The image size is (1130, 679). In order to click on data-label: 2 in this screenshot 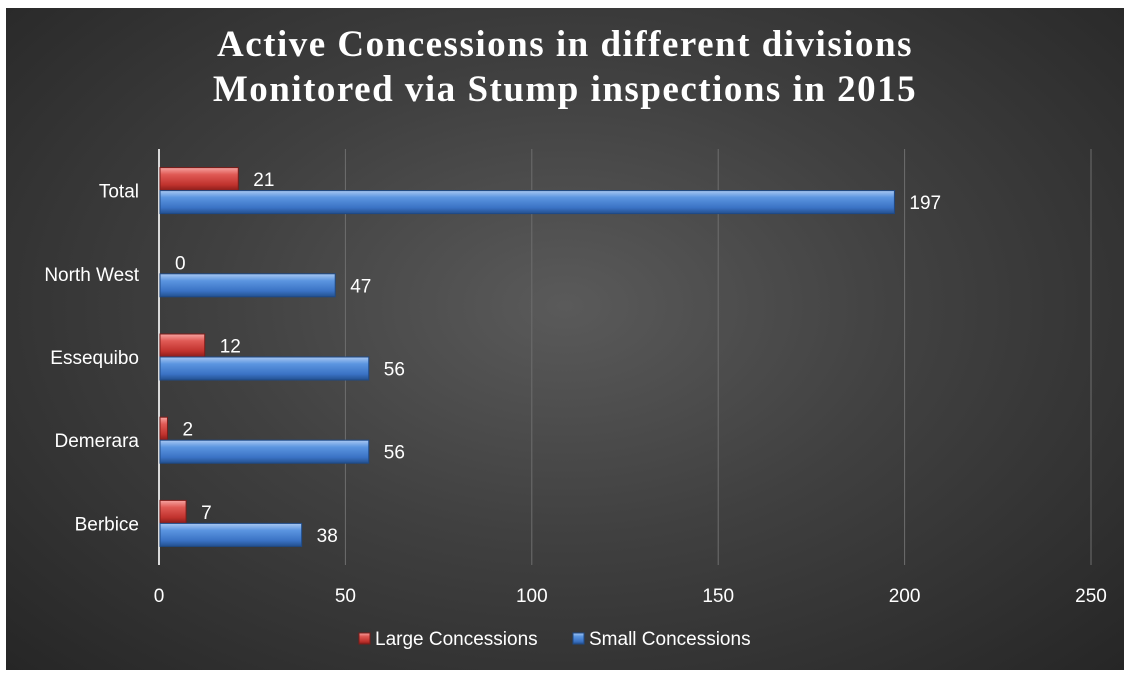, I will do `click(187, 430)`.